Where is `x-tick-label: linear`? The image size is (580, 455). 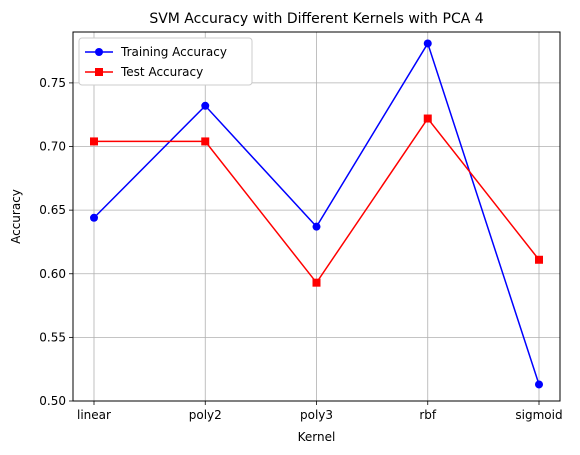
x-tick-label: linear is located at coordinates (94, 415).